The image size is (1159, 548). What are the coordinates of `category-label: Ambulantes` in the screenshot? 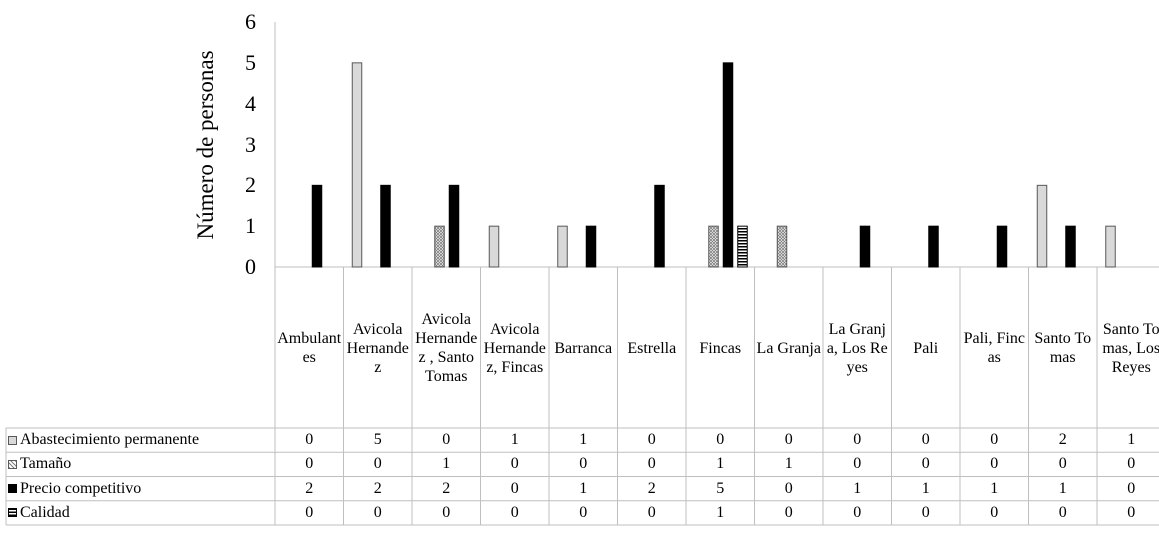 It's located at (309, 348).